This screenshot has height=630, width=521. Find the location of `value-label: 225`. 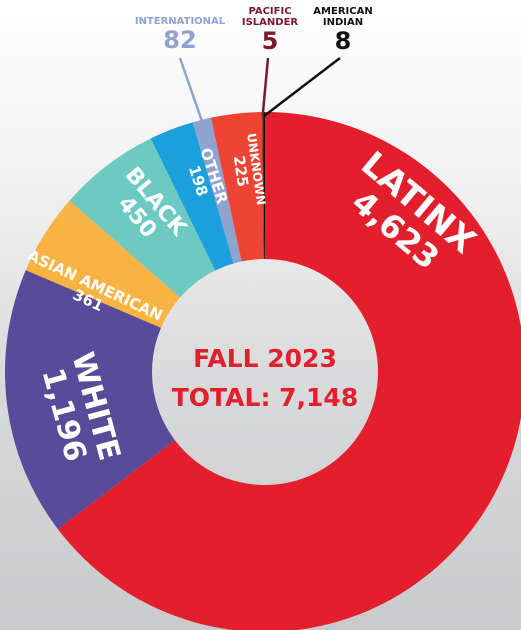

value-label: 225 is located at coordinates (241, 172).